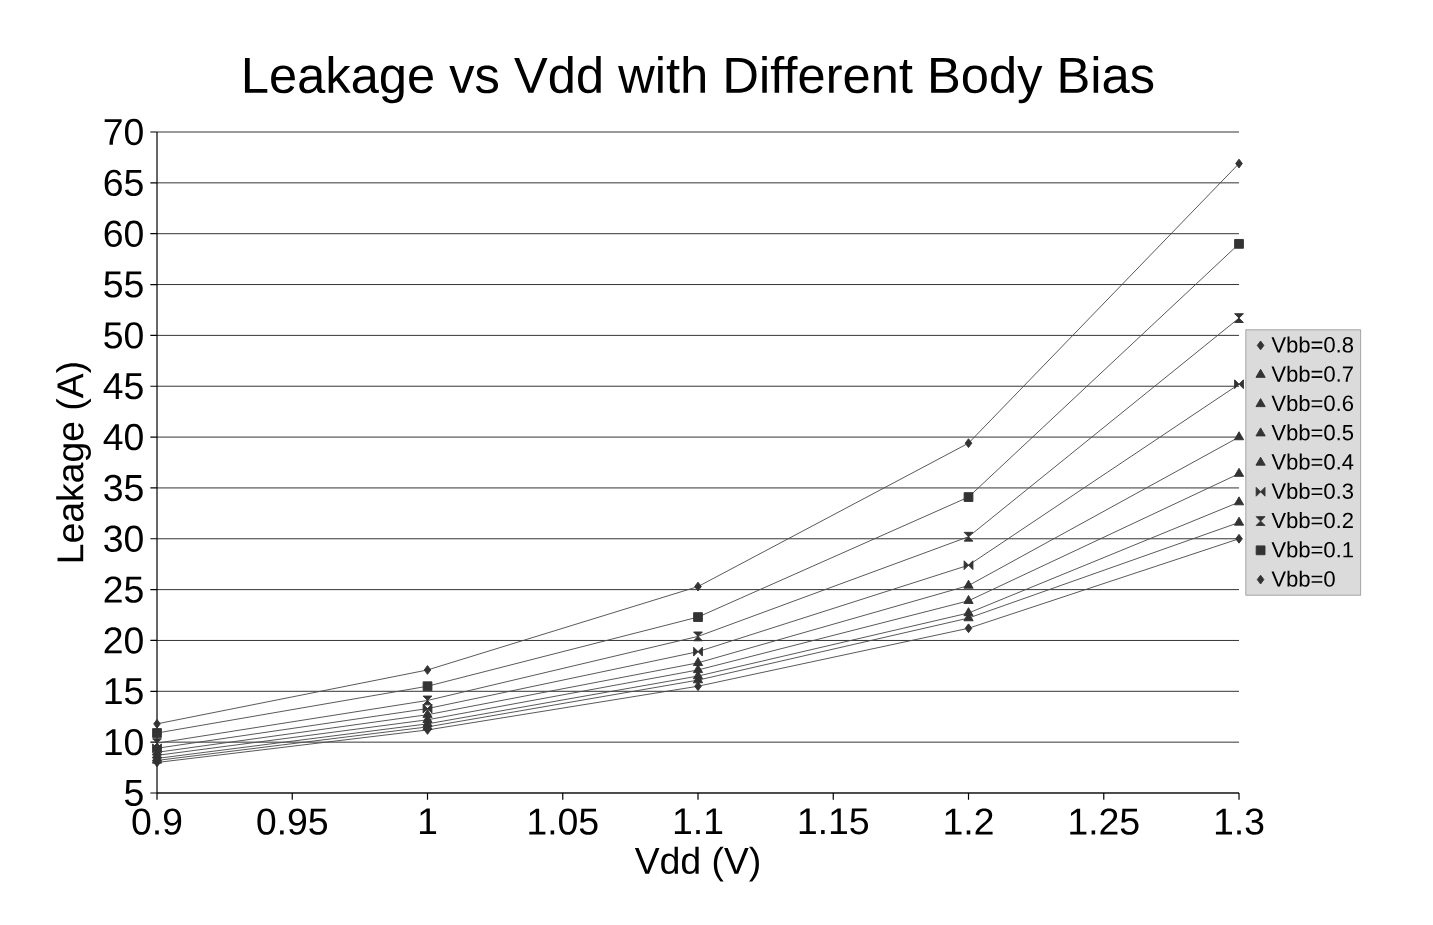  What do you see at coordinates (1303, 578) in the screenshot?
I see `legend-label: Vbb=0` at bounding box center [1303, 578].